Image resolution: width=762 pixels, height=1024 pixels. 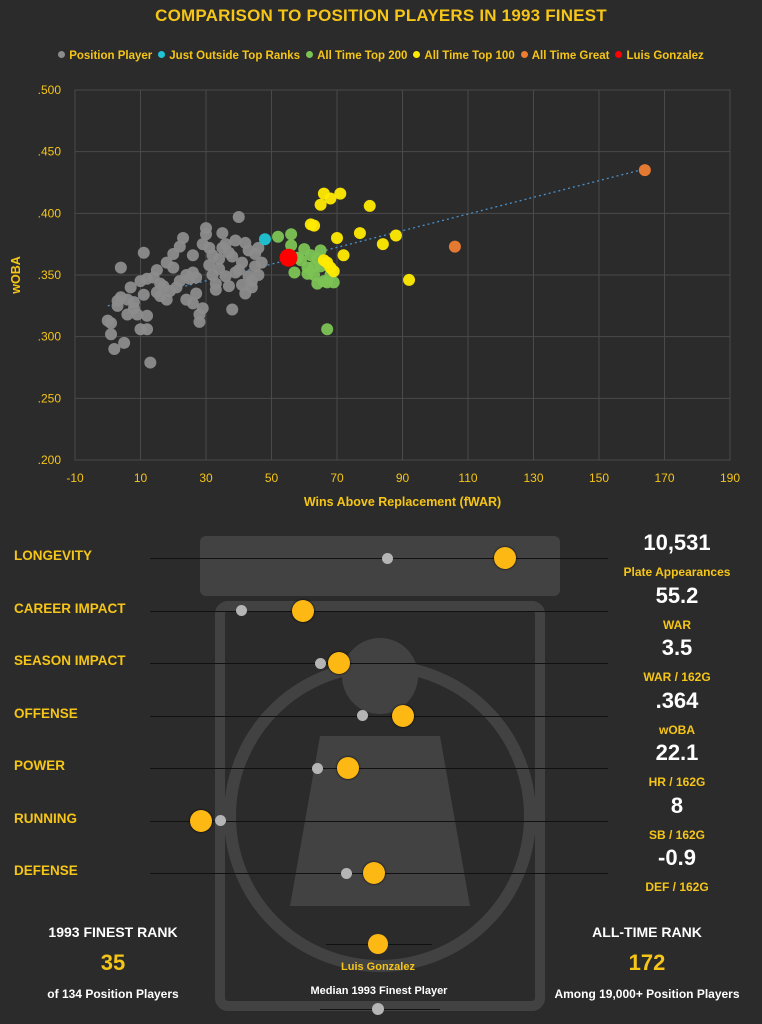 What do you see at coordinates (50, 90) in the screenshot?
I see `y-tick-label: .500` at bounding box center [50, 90].